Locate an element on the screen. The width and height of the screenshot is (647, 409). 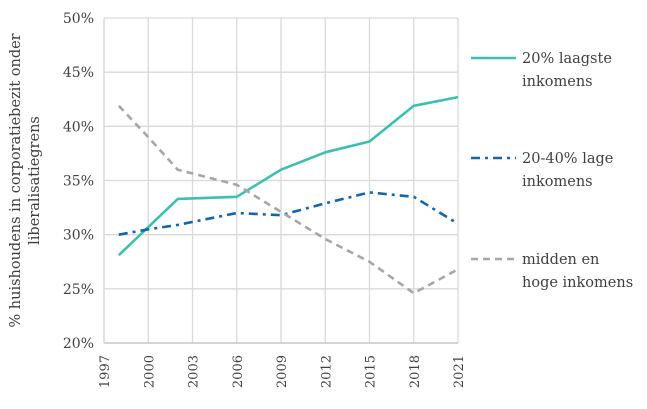
y-tick-label: 25% is located at coordinates (78, 290).